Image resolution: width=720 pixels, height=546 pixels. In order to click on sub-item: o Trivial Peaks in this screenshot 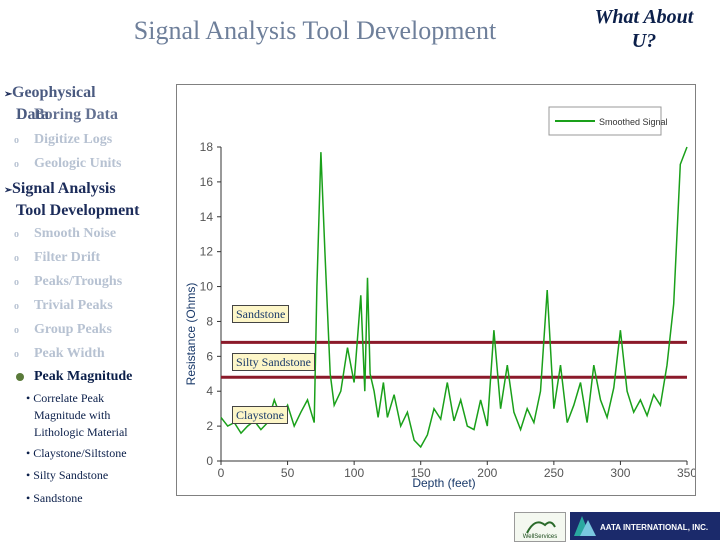, I will do `click(63, 306)`.